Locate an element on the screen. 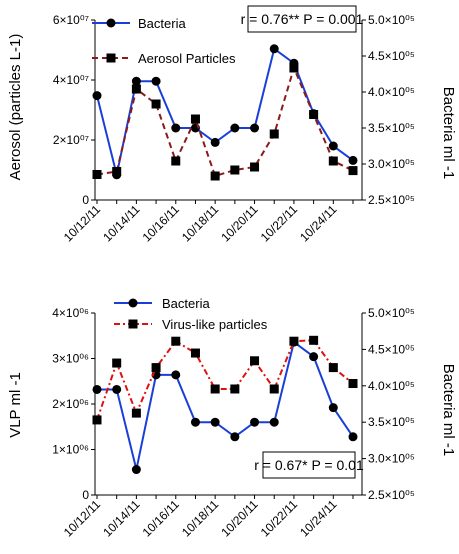  legend-marker-aerosol is located at coordinates (111, 58).